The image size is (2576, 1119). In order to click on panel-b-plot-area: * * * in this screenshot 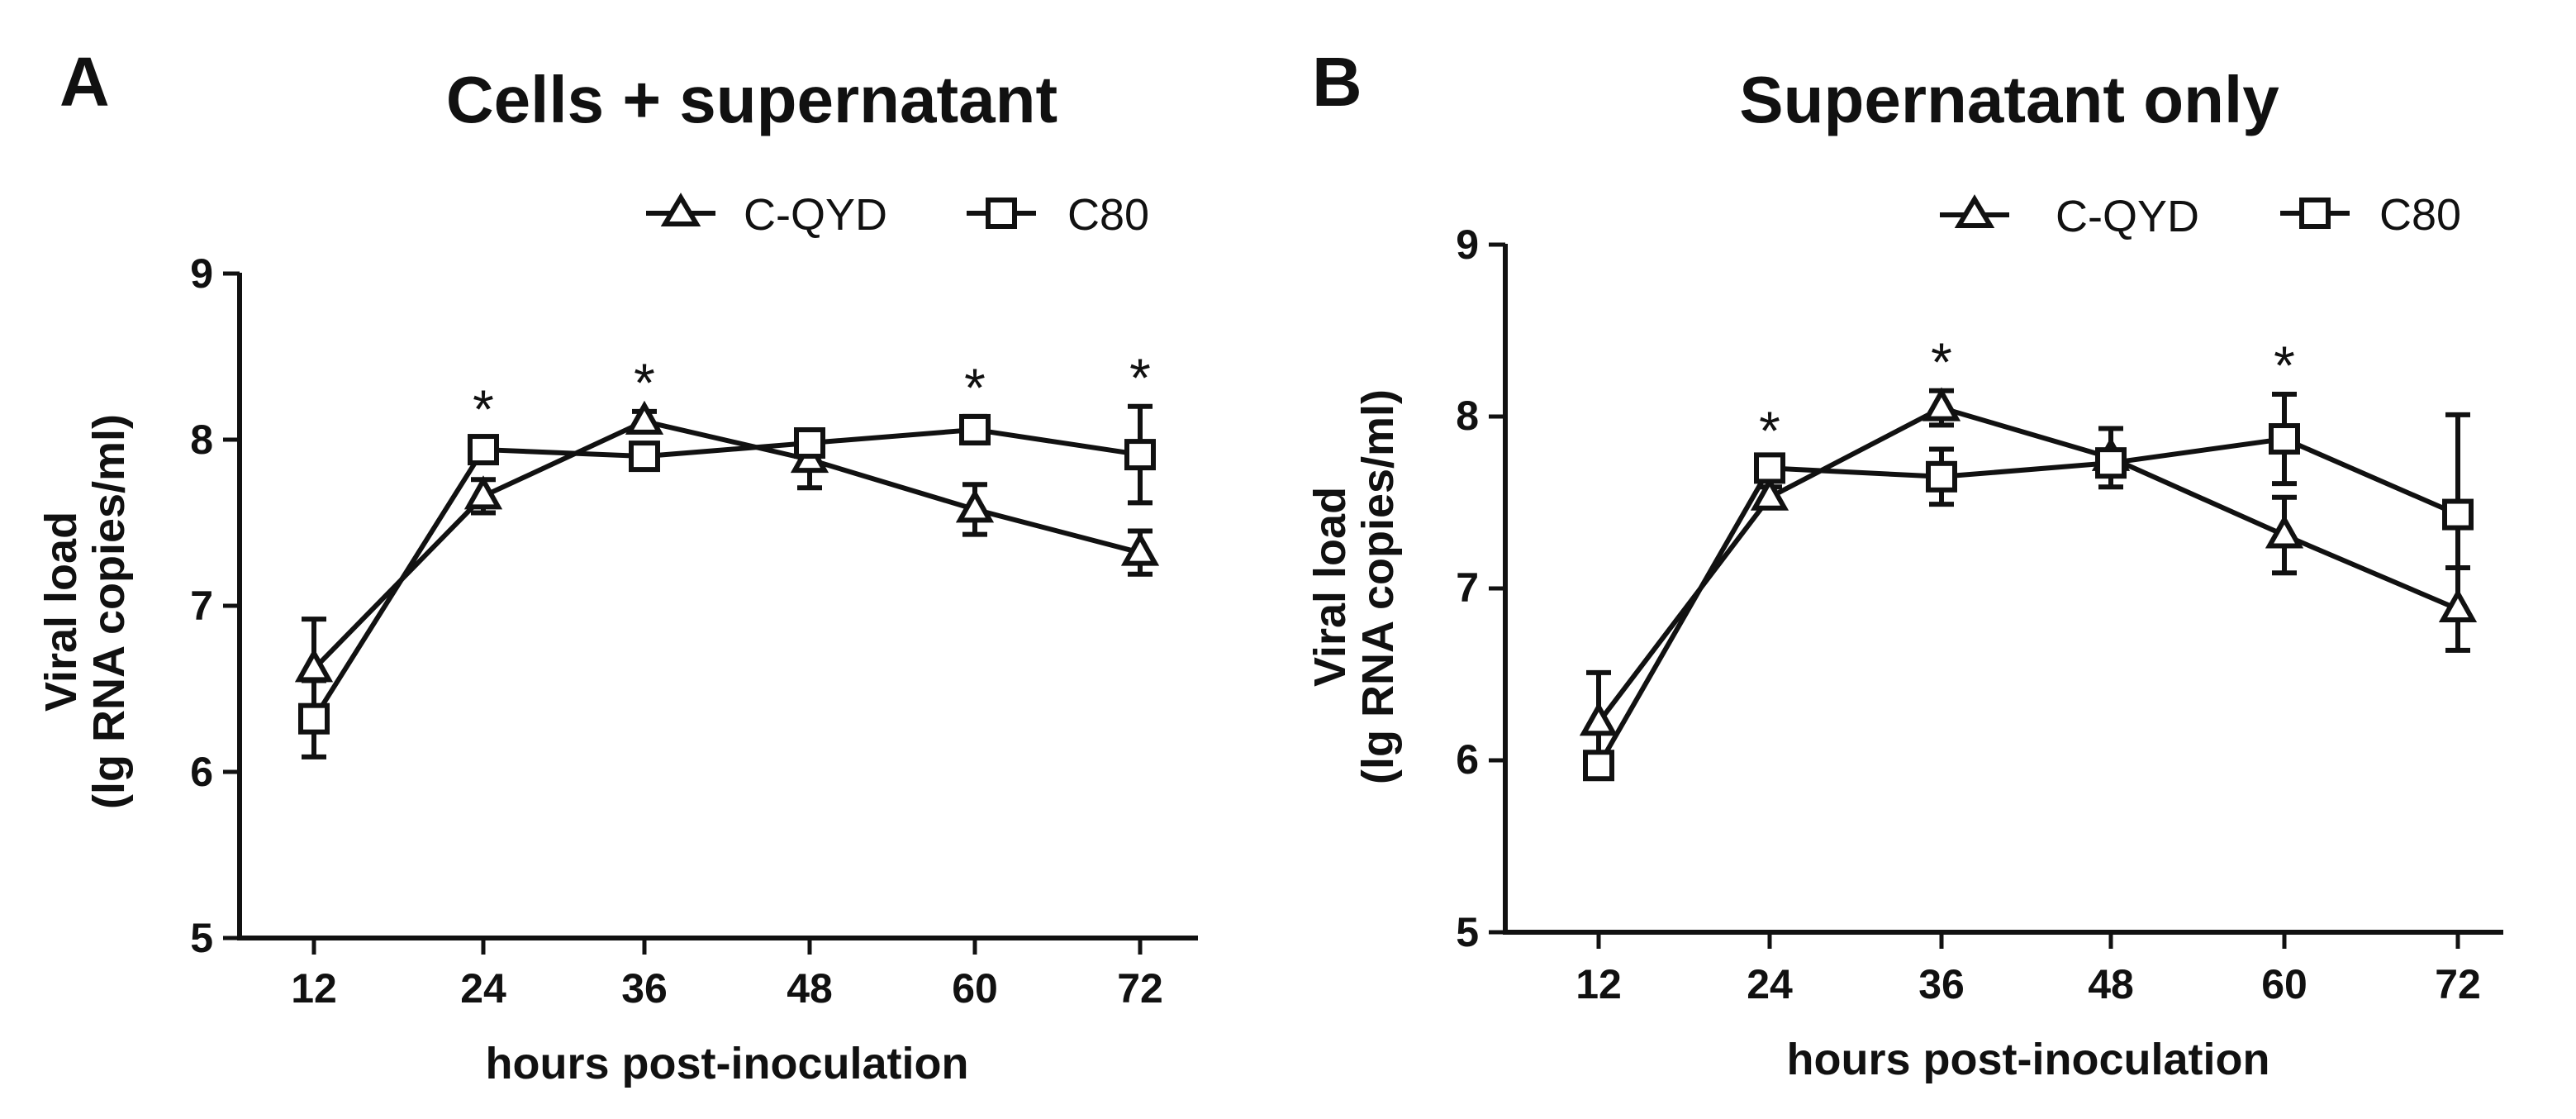, I will do `click(2029, 556)`.